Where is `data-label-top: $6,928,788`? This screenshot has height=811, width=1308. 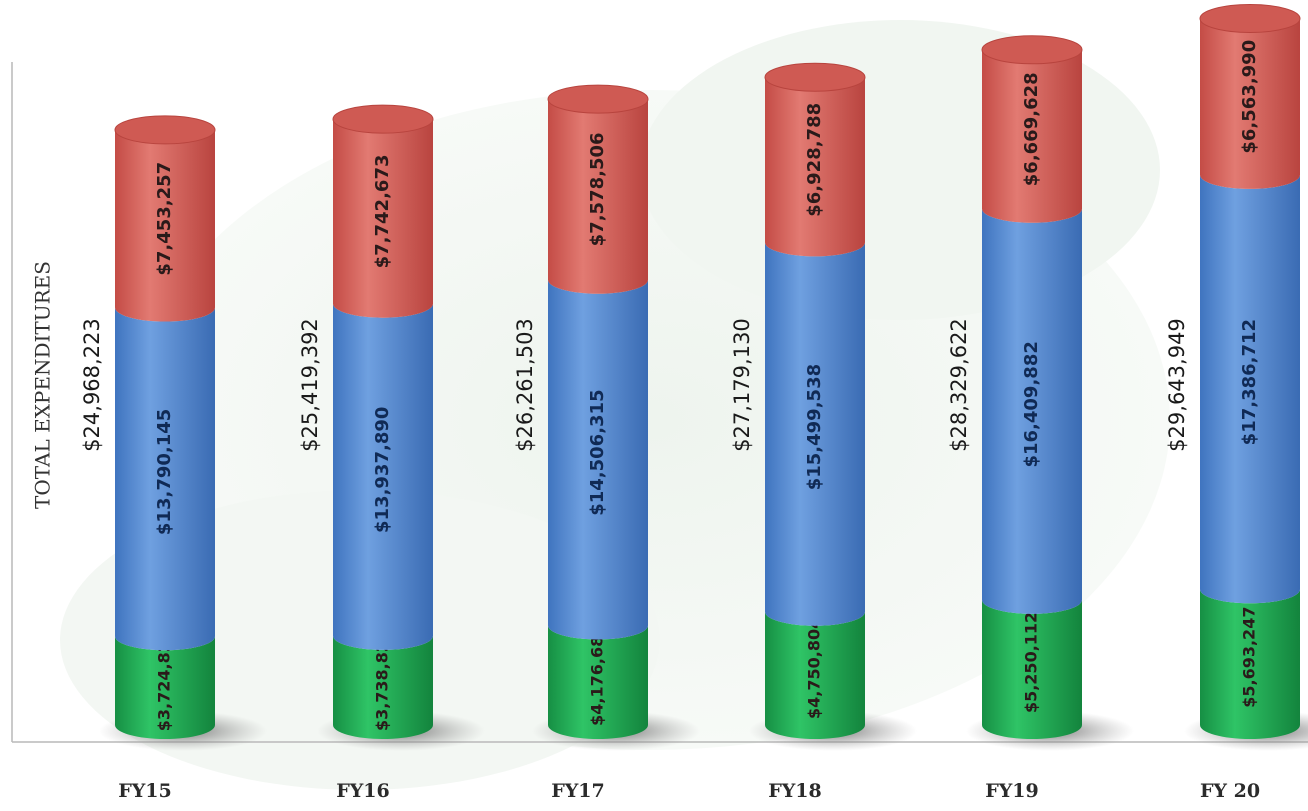 data-label-top: $6,928,788 is located at coordinates (814, 160).